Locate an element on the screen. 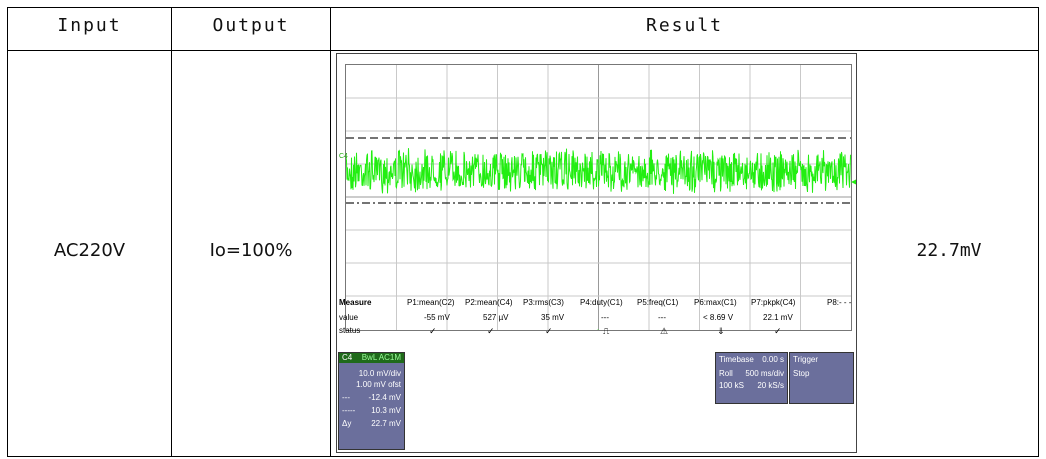 Image resolution: width=1046 pixels, height=459 pixels. table-top-border is located at coordinates (523, 7).